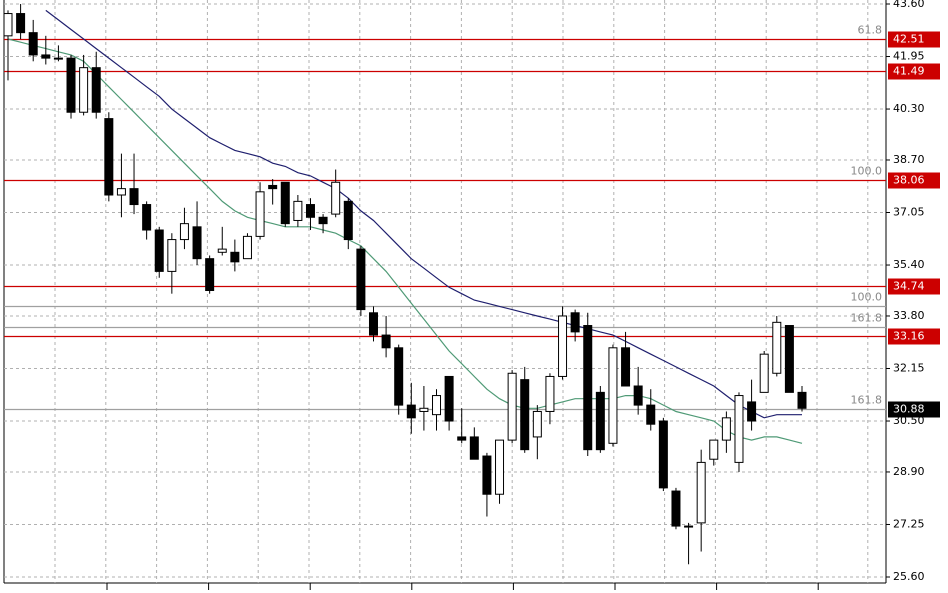 This screenshot has height=593, width=948. I want to click on y-tick-label: 33.80, so click(909, 315).